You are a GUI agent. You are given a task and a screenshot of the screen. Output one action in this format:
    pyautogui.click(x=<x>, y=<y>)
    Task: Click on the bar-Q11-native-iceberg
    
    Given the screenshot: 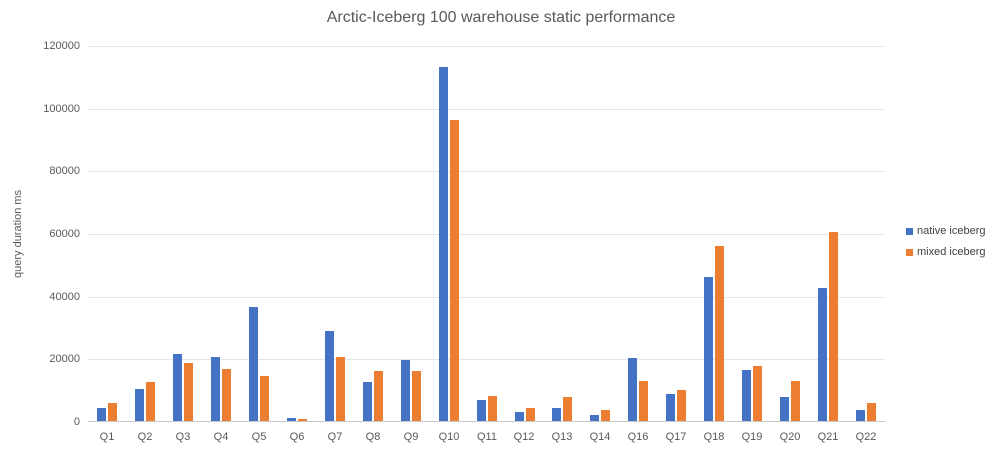 What is the action you would take?
    pyautogui.click(x=481, y=410)
    